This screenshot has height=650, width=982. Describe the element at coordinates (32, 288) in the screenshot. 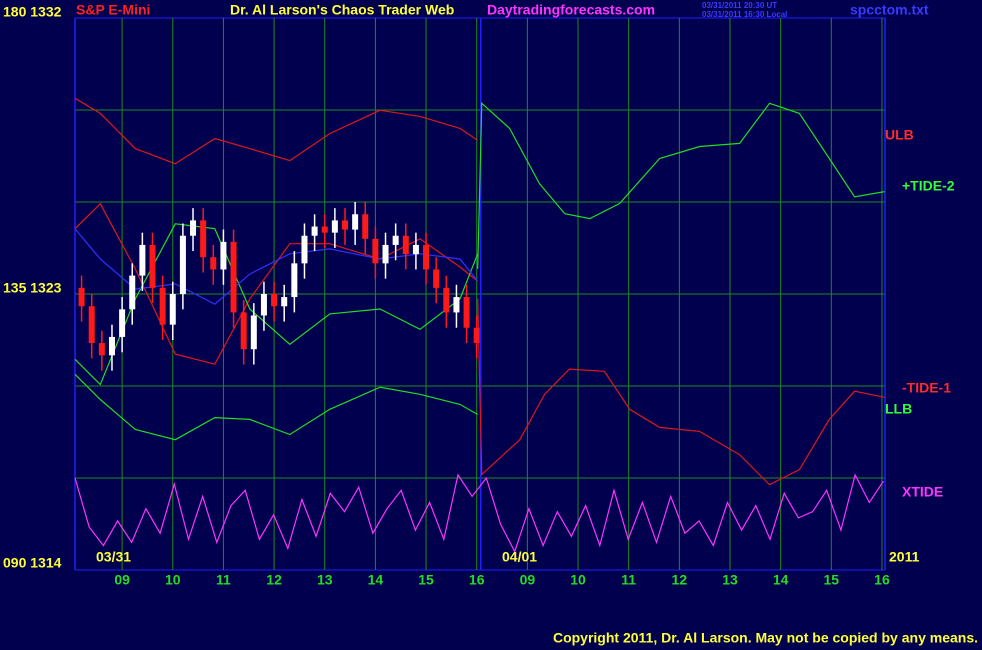

I see `y-tick-label: 135 1323` at that location.